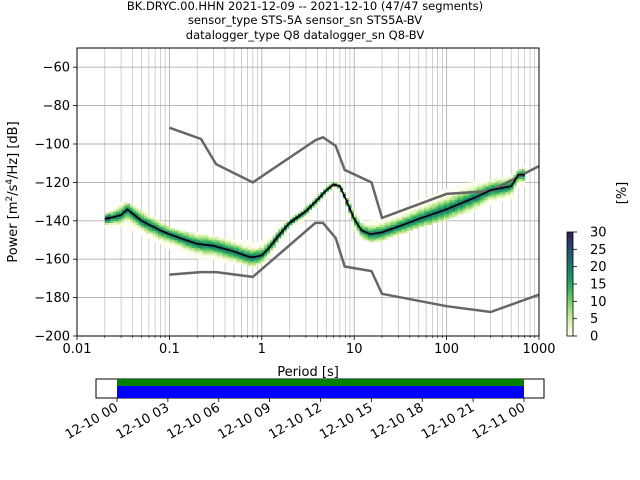  I want to click on title-line-2: sensor_type STS-5A sensor_sn STS5A-BV, so click(305, 20).